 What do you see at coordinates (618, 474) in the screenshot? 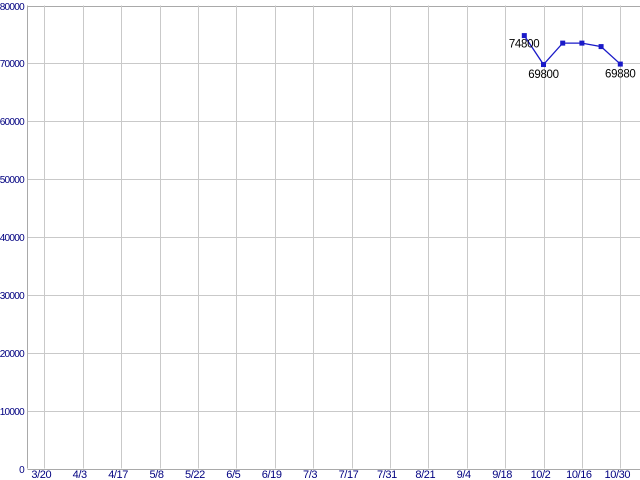
I see `x-tick-label: 10/30` at bounding box center [618, 474].